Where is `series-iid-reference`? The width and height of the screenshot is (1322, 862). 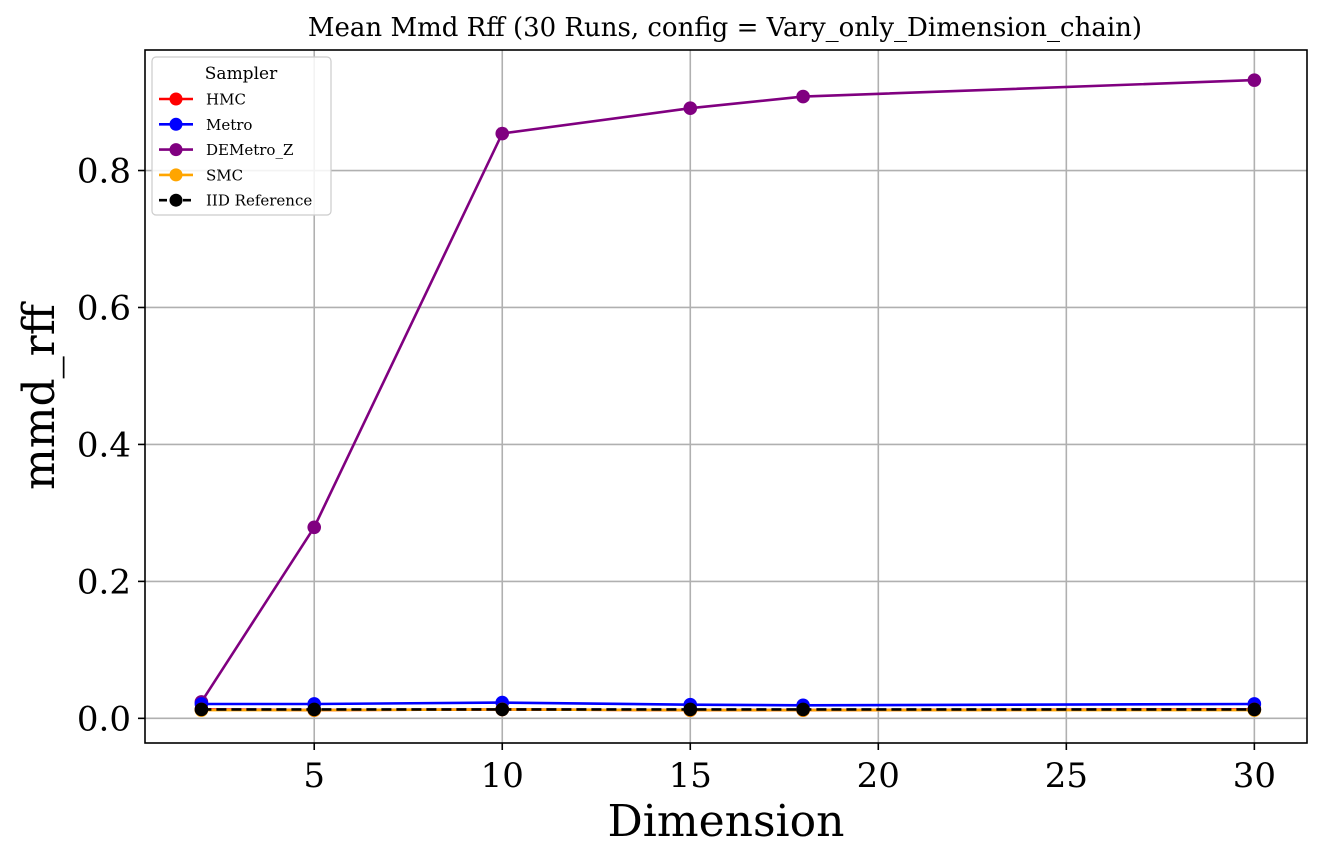 series-iid-reference is located at coordinates (728, 709).